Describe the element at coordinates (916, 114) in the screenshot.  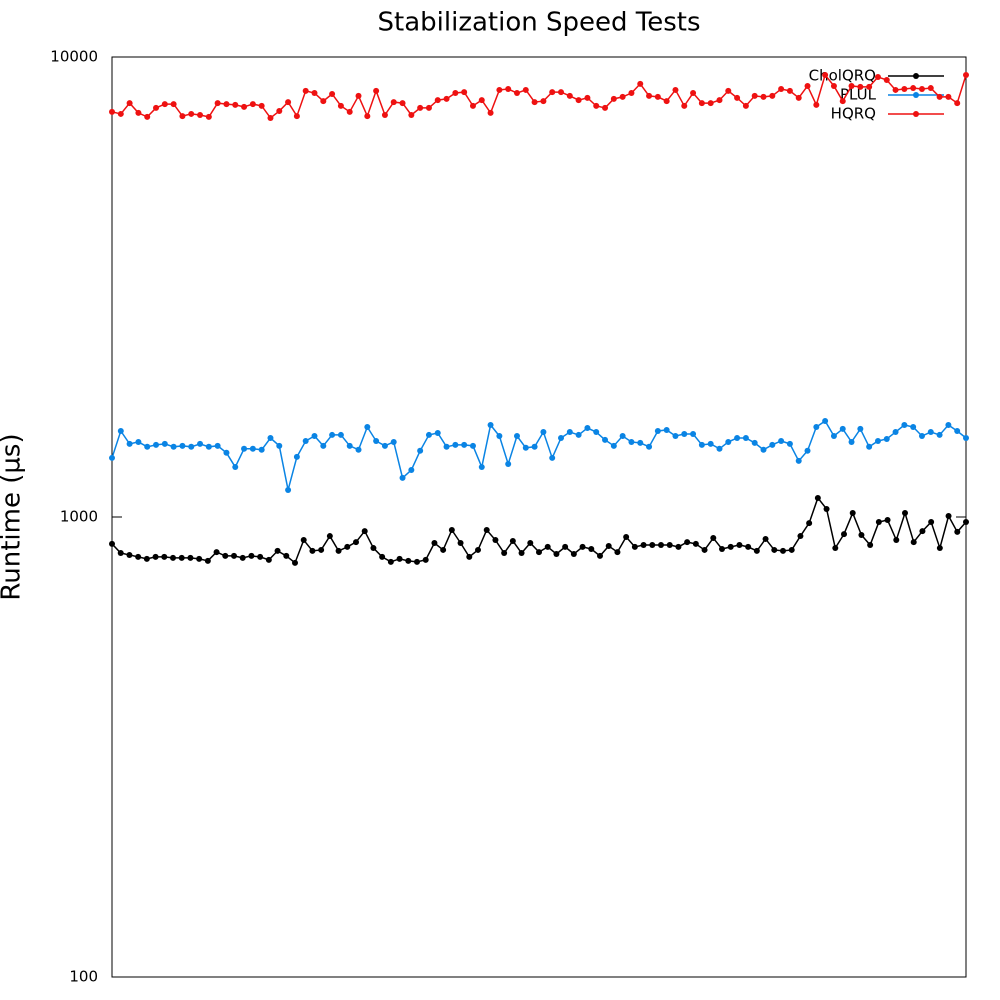
I see `legend-marker` at that location.